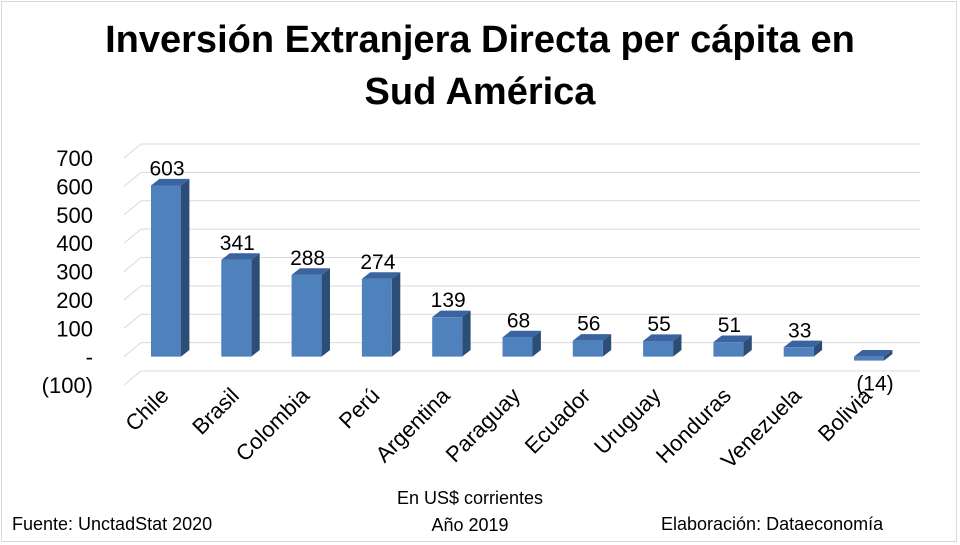  What do you see at coordinates (658, 324) in the screenshot?
I see `data-label: 55` at bounding box center [658, 324].